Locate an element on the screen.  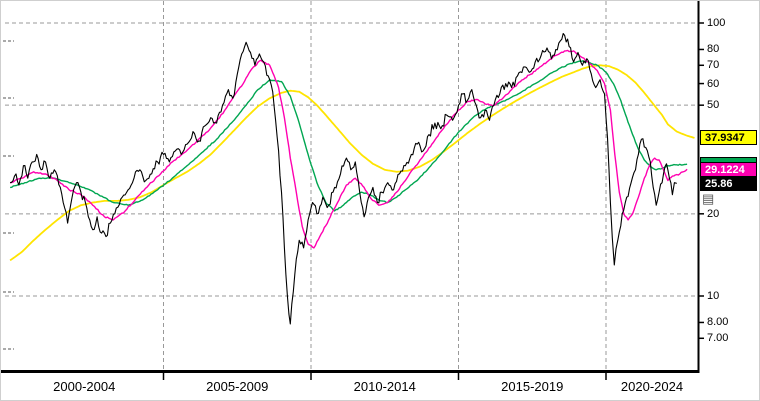
annotation-note-icon: ▤ is located at coordinates (709, 199).